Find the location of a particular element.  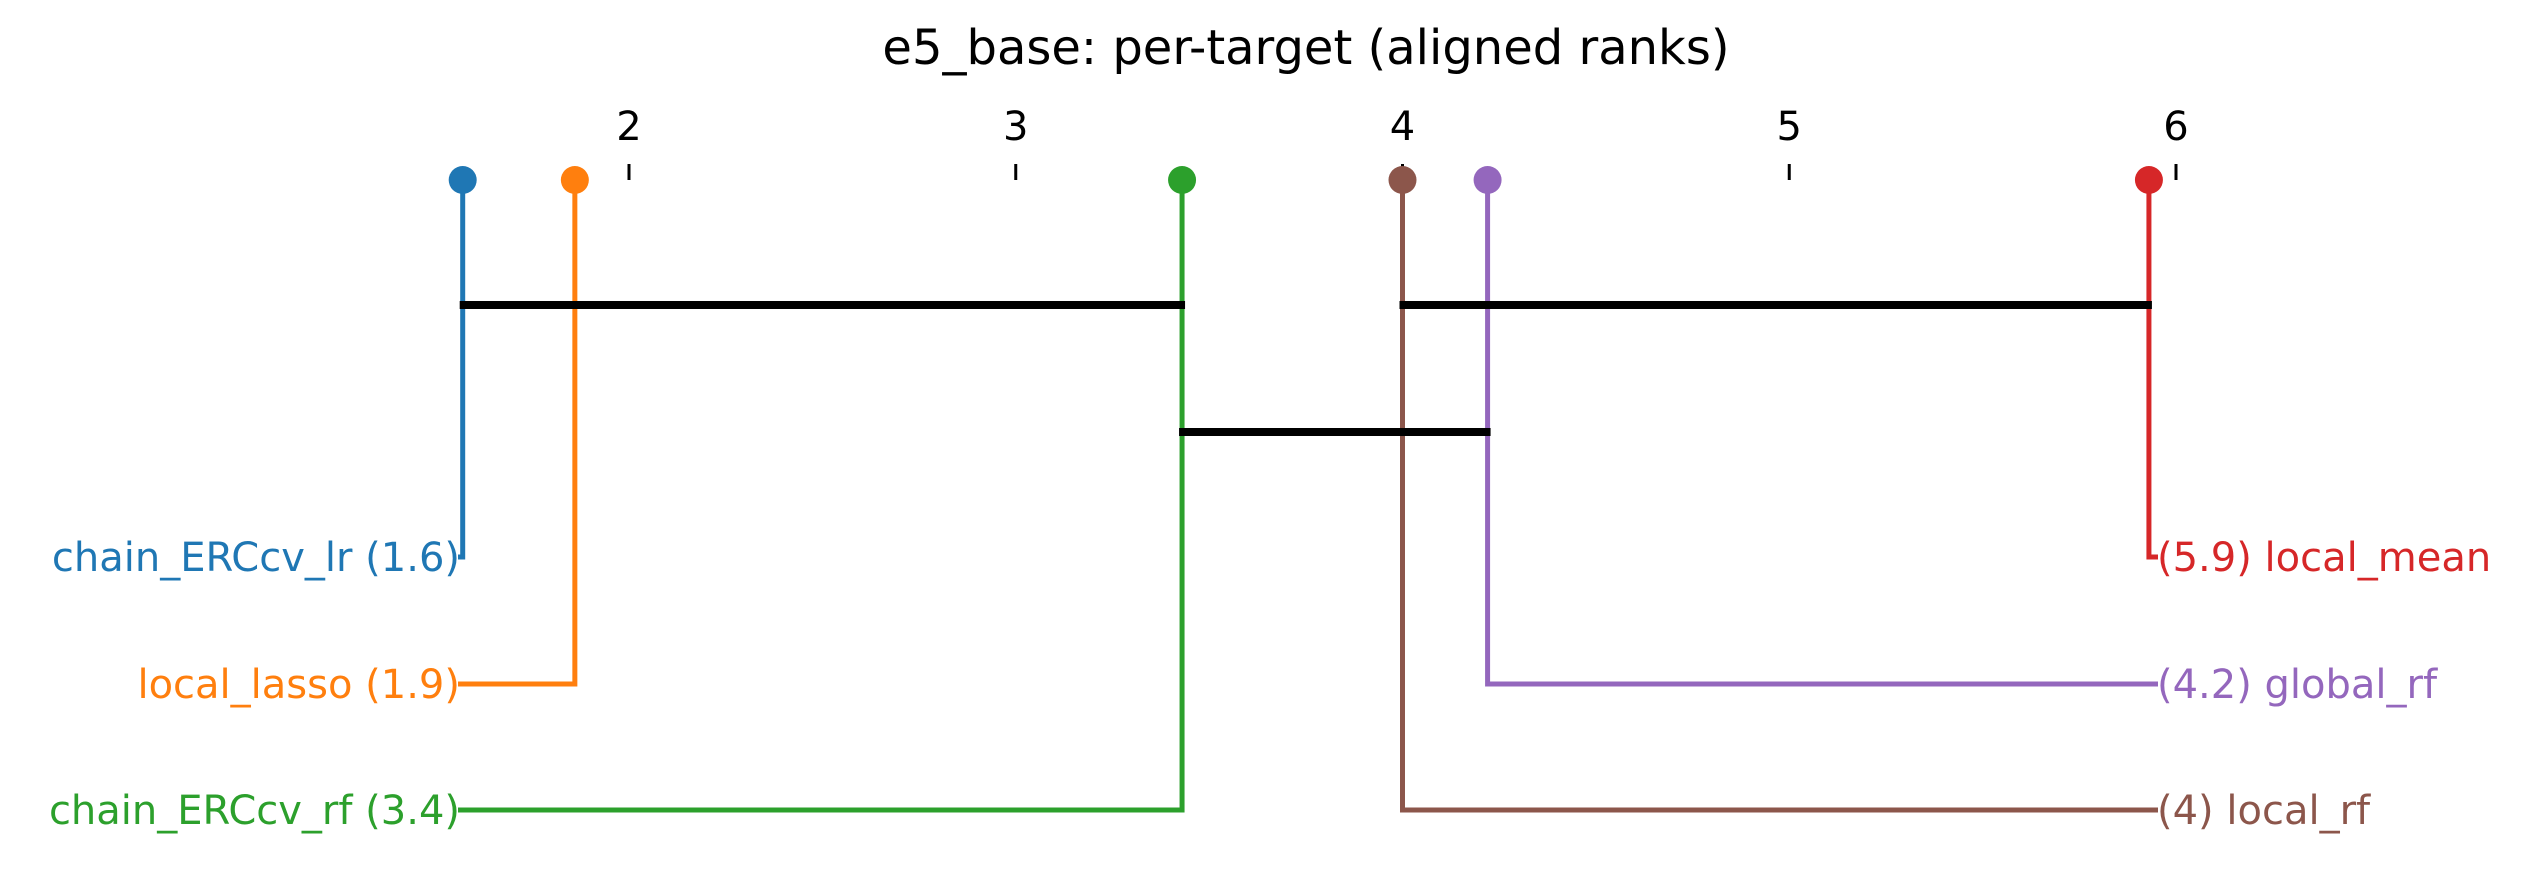

method-label-local_rf: (4) local_rf is located at coordinates (2264, 811).